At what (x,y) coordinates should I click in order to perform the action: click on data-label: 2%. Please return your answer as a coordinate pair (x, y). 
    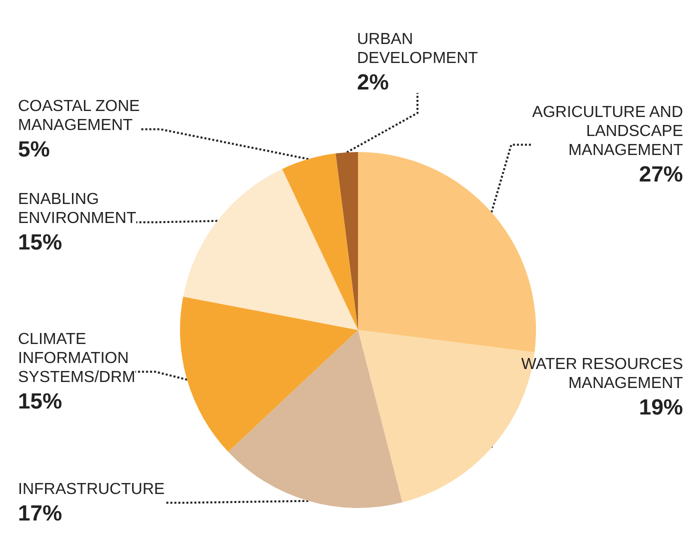
    Looking at the image, I should click on (373, 82).